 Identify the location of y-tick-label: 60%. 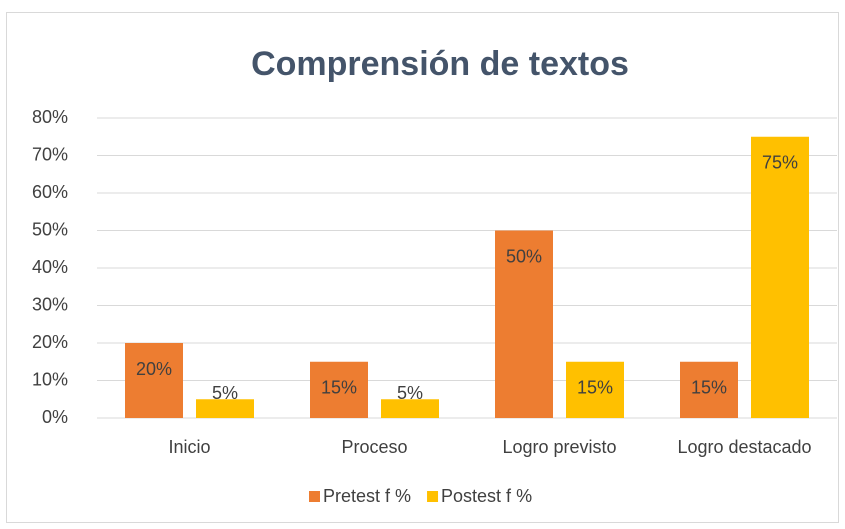
(50, 192).